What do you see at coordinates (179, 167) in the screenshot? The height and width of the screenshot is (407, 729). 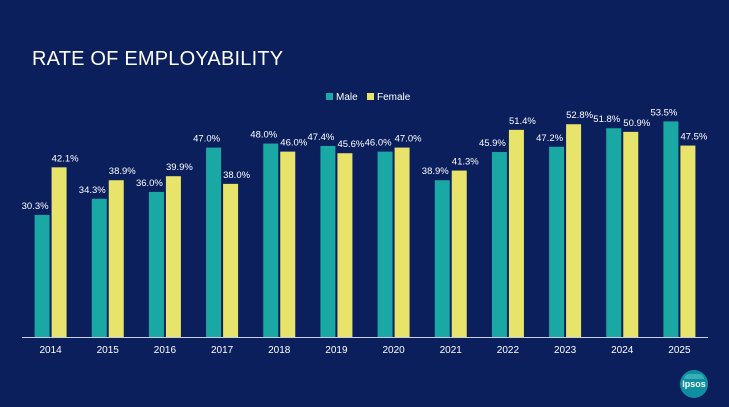 I see `data-label-female-2016: 39.9%` at bounding box center [179, 167].